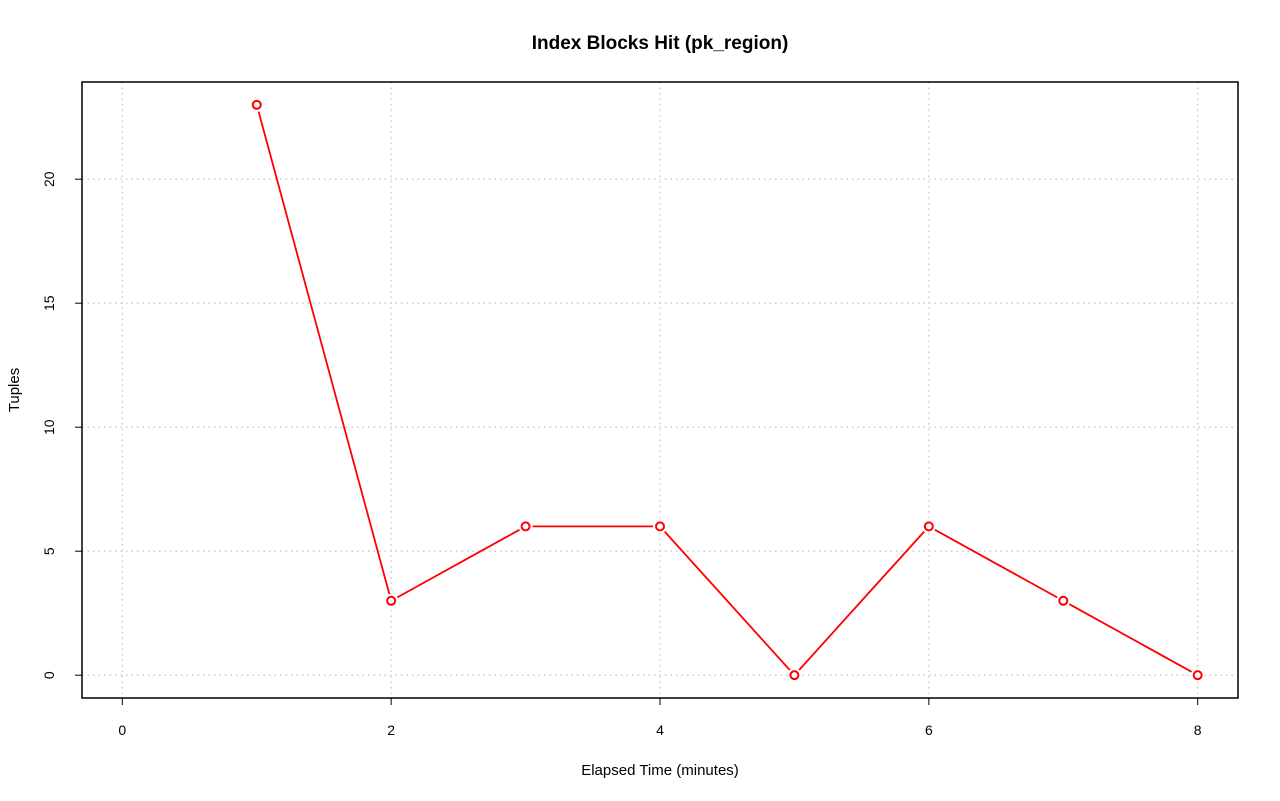 The height and width of the screenshot is (801, 1280). What do you see at coordinates (929, 730) in the screenshot?
I see `x-tick-label: 6` at bounding box center [929, 730].